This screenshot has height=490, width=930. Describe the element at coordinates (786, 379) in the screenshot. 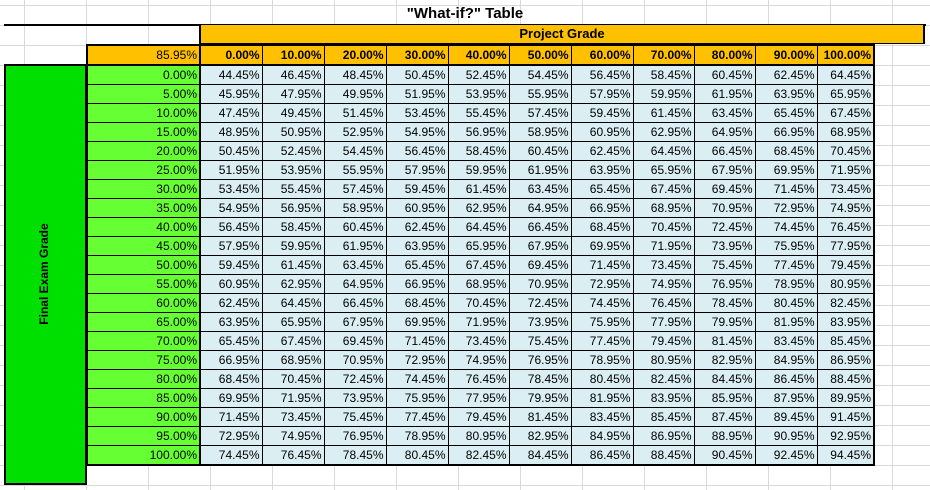

I see `table-cell: 86.45%` at that location.